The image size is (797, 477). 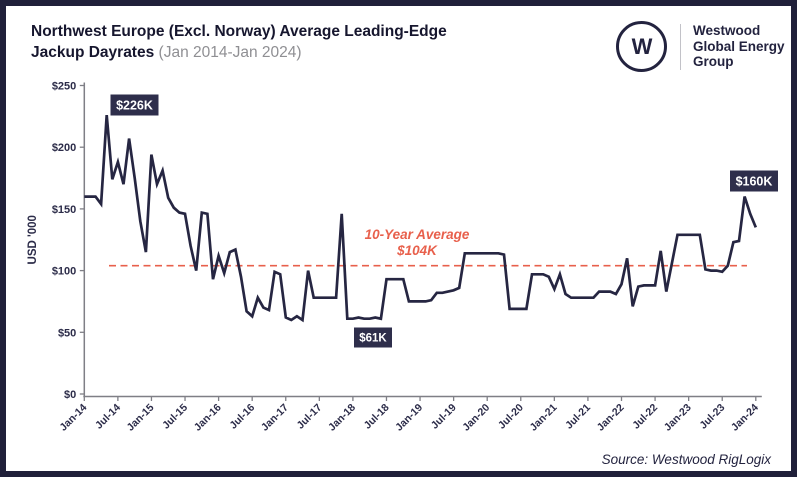 What do you see at coordinates (64, 272) in the screenshot?
I see `y-tick-label: $100` at bounding box center [64, 272].